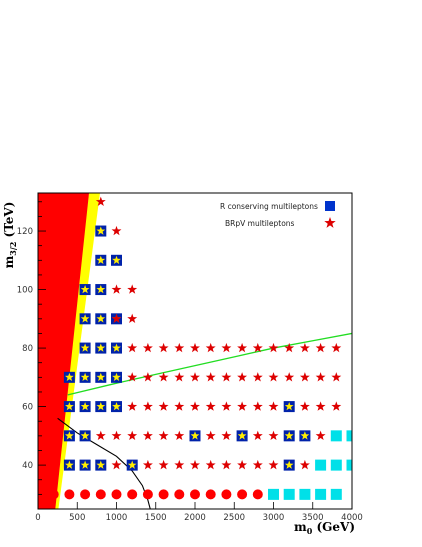 The height and width of the screenshot is (547, 422). Describe the element at coordinates (27, 349) in the screenshot. I see `y-tick-label: 80` at that location.